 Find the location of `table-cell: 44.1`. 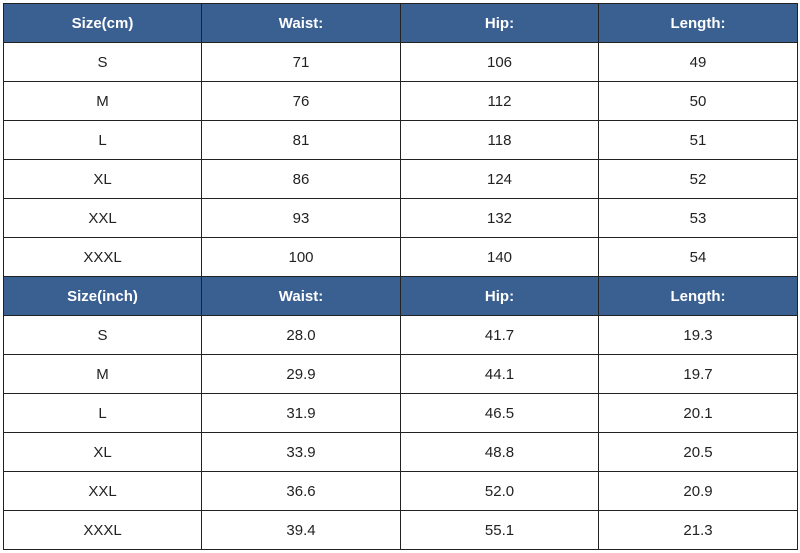

table-cell: 44.1 is located at coordinates (499, 374).